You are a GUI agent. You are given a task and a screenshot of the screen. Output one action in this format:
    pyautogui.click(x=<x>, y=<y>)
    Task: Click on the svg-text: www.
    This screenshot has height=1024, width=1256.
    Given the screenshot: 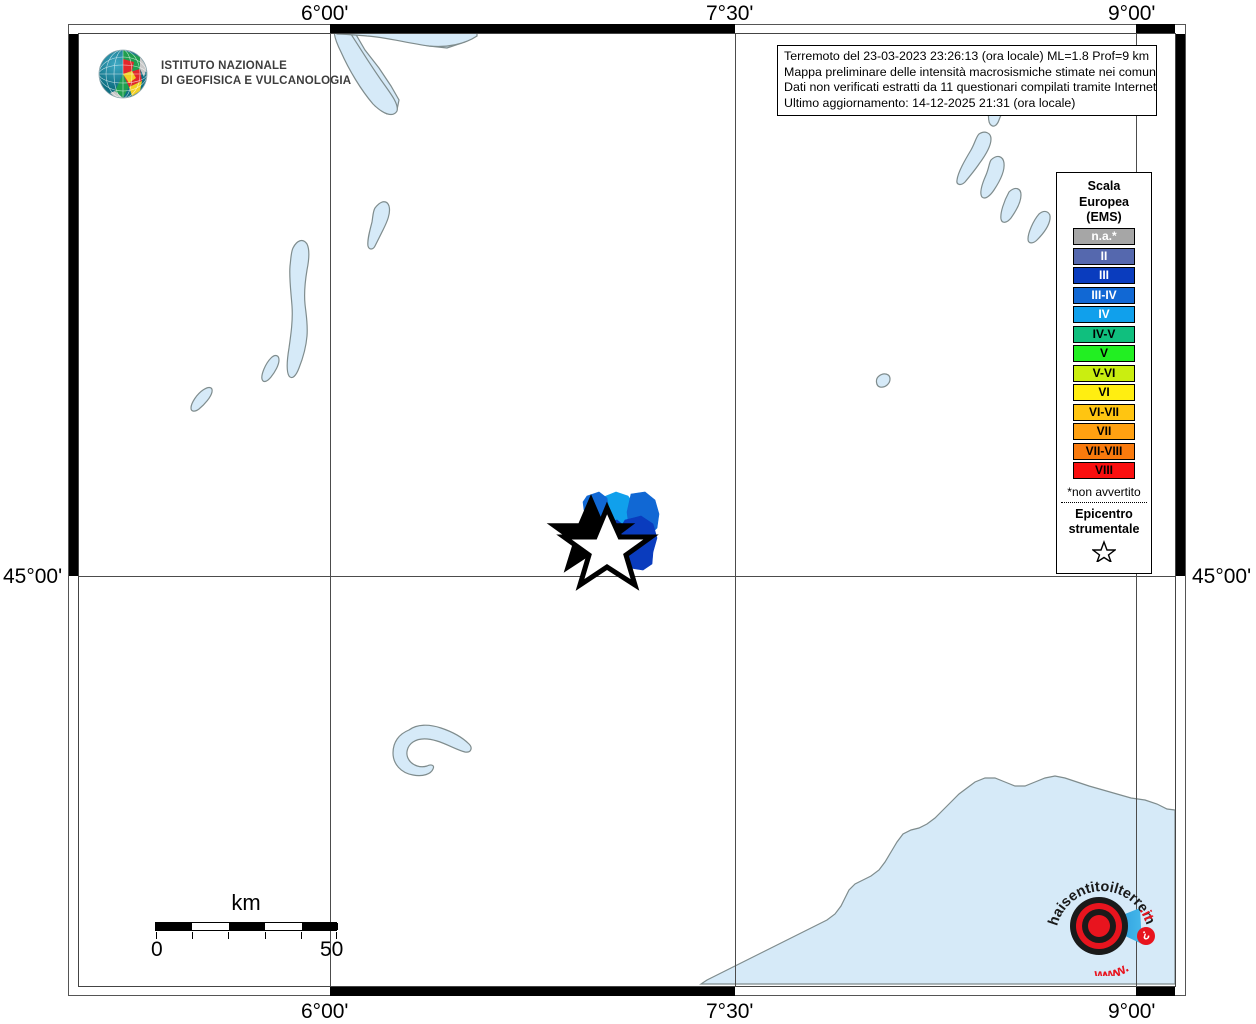 What is the action you would take?
    pyautogui.click(x=1112, y=968)
    